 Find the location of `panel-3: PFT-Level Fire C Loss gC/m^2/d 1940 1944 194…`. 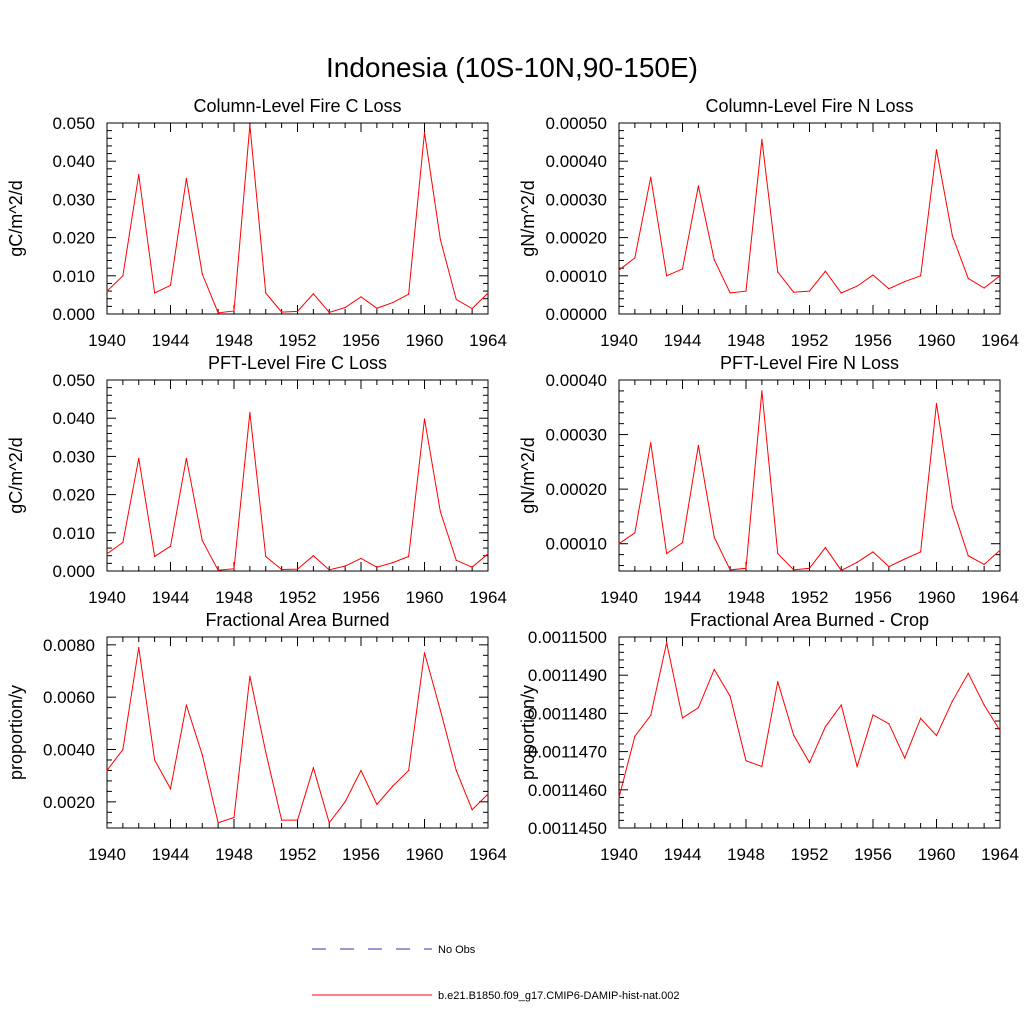

panel-3: PFT-Level Fire C Loss gC/m^2/d 1940 1944 194… is located at coordinates (256, 480).